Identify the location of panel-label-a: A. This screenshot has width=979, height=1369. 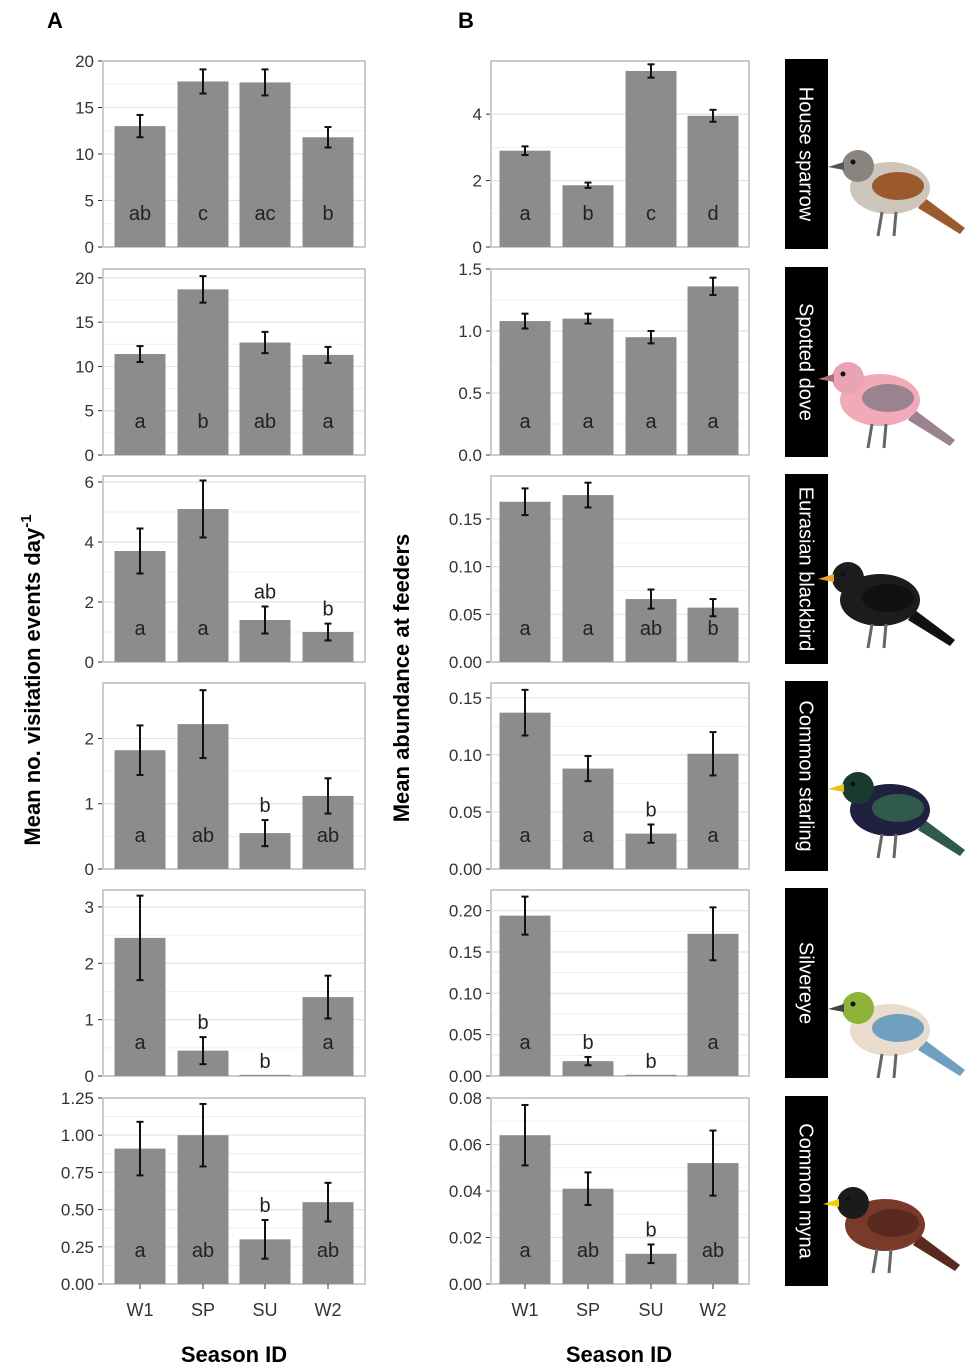
(55, 20).